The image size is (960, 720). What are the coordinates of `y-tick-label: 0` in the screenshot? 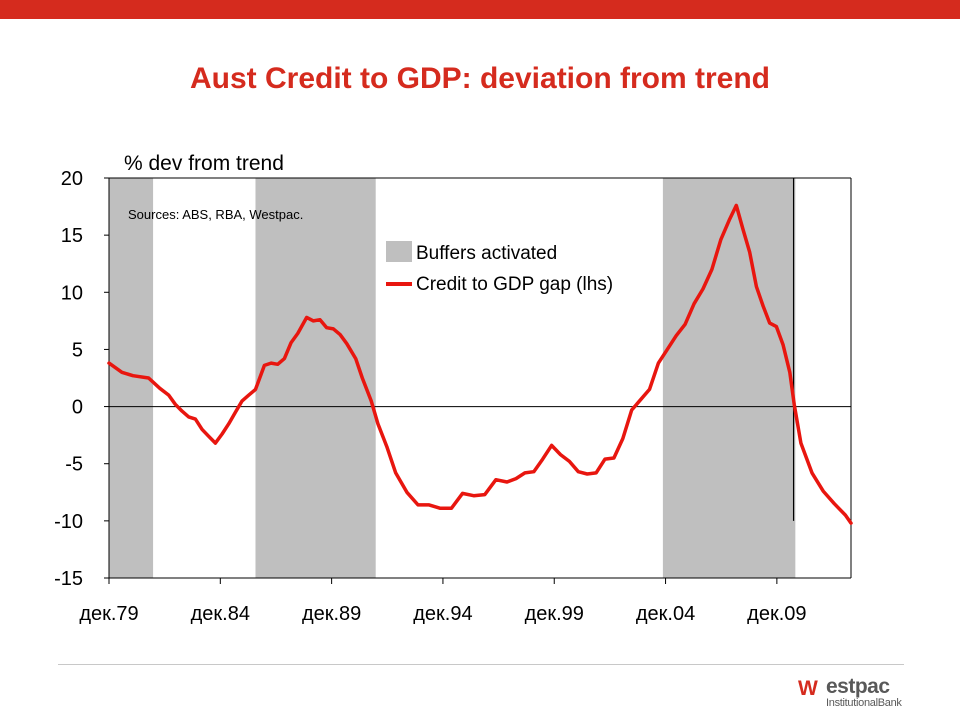 It's located at (77, 408).